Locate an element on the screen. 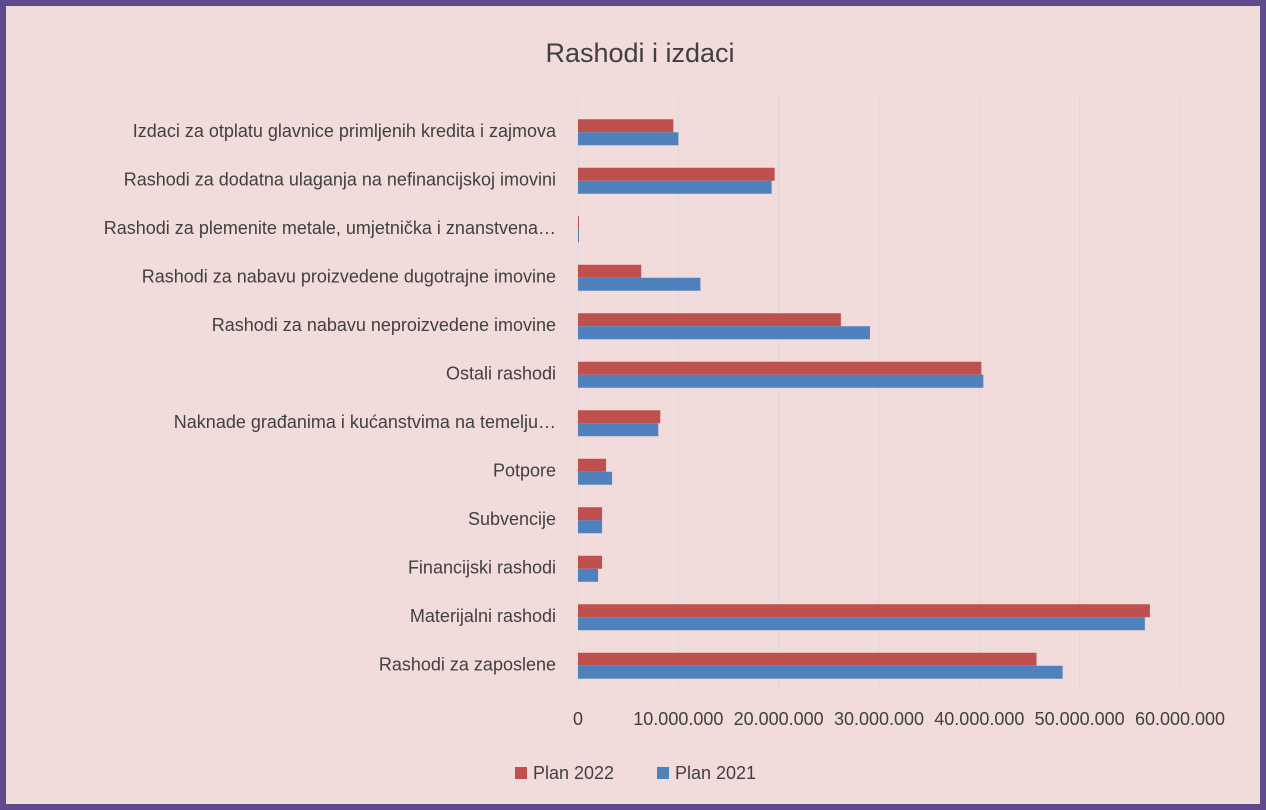 The height and width of the screenshot is (810, 1266). x-tick-label: 20.000.000 is located at coordinates (779, 719).